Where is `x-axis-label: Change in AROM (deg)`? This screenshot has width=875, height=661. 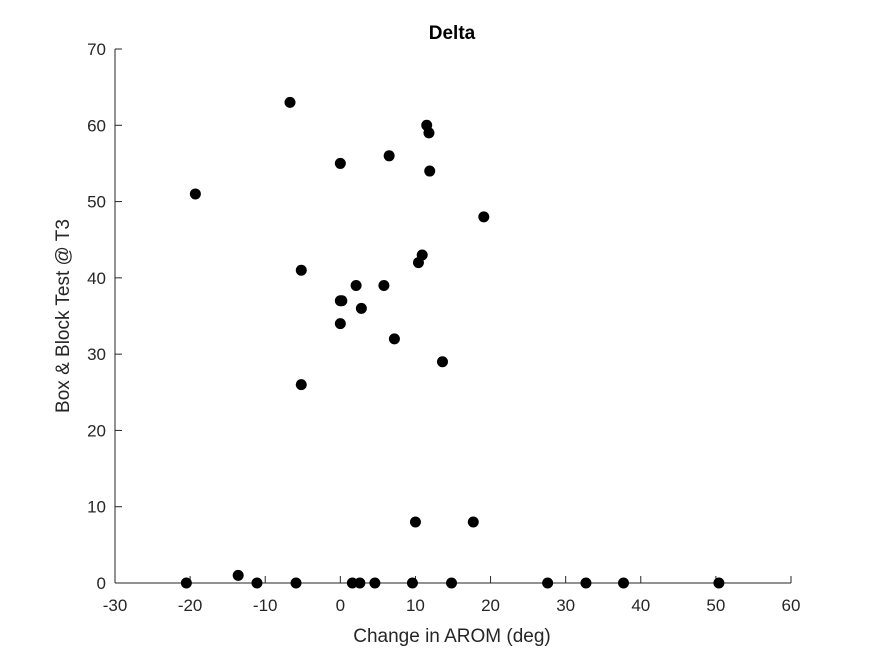
x-axis-label: Change in AROM (deg) is located at coordinates (452, 636).